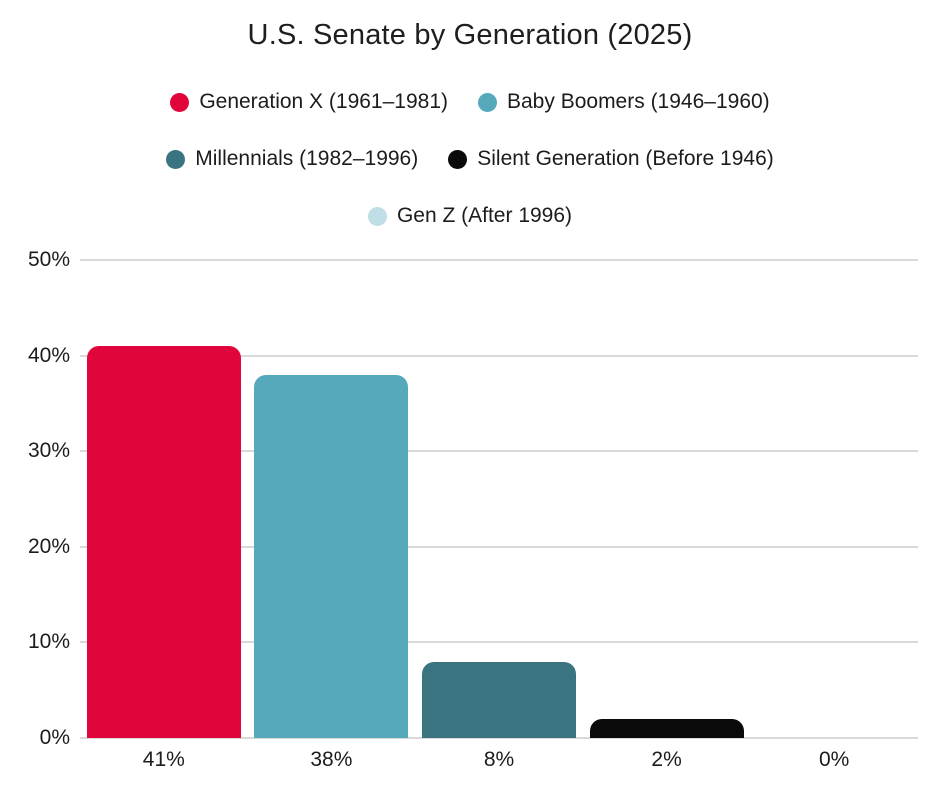 The height and width of the screenshot is (788, 940). What do you see at coordinates (323, 101) in the screenshot?
I see `legend-label: Generation X (1961–1981)` at bounding box center [323, 101].